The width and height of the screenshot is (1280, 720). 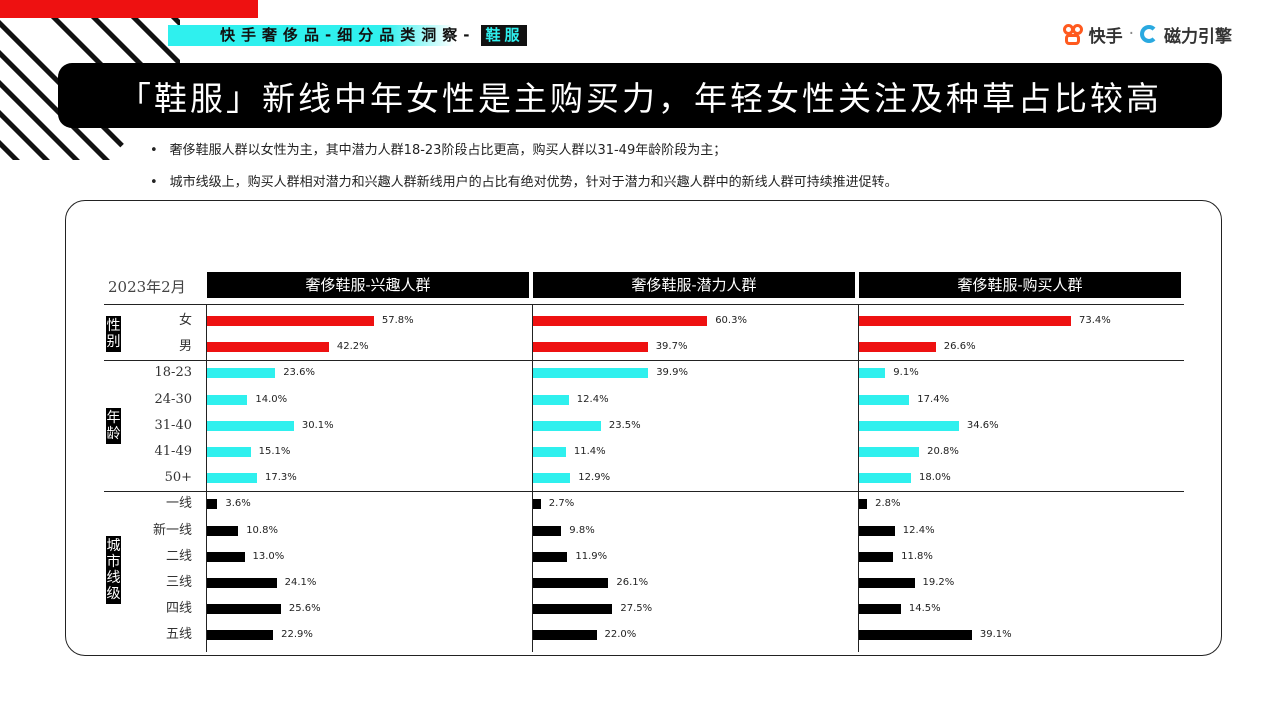 What do you see at coordinates (173, 425) in the screenshot?
I see `category-label: 31-40` at bounding box center [173, 425].